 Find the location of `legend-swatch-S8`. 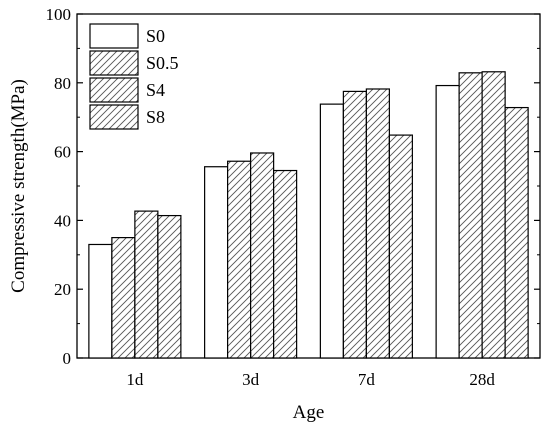

legend-swatch-S8 is located at coordinates (114, 117).